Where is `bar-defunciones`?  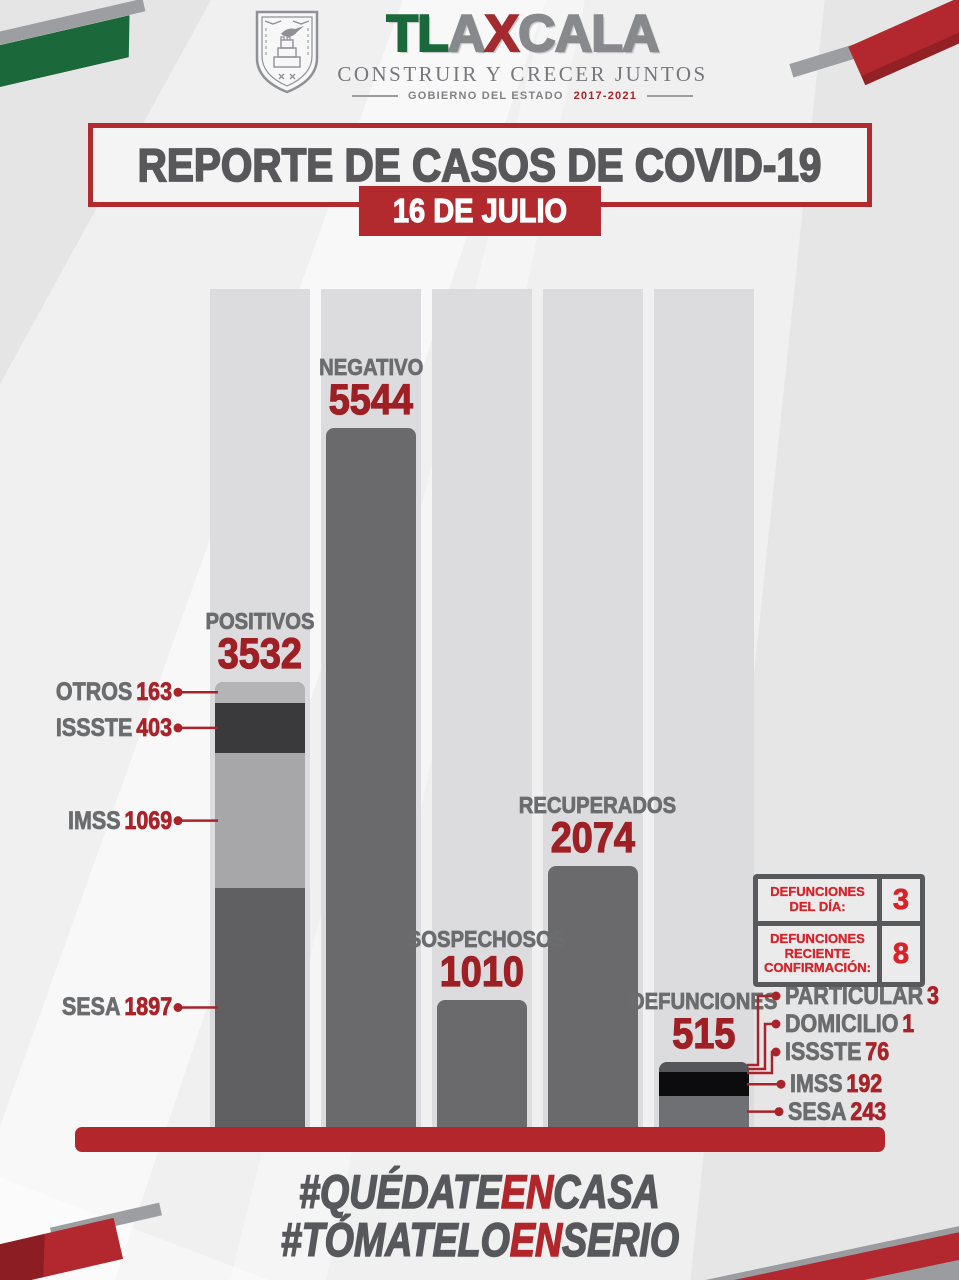 bar-defunciones is located at coordinates (704, 1094).